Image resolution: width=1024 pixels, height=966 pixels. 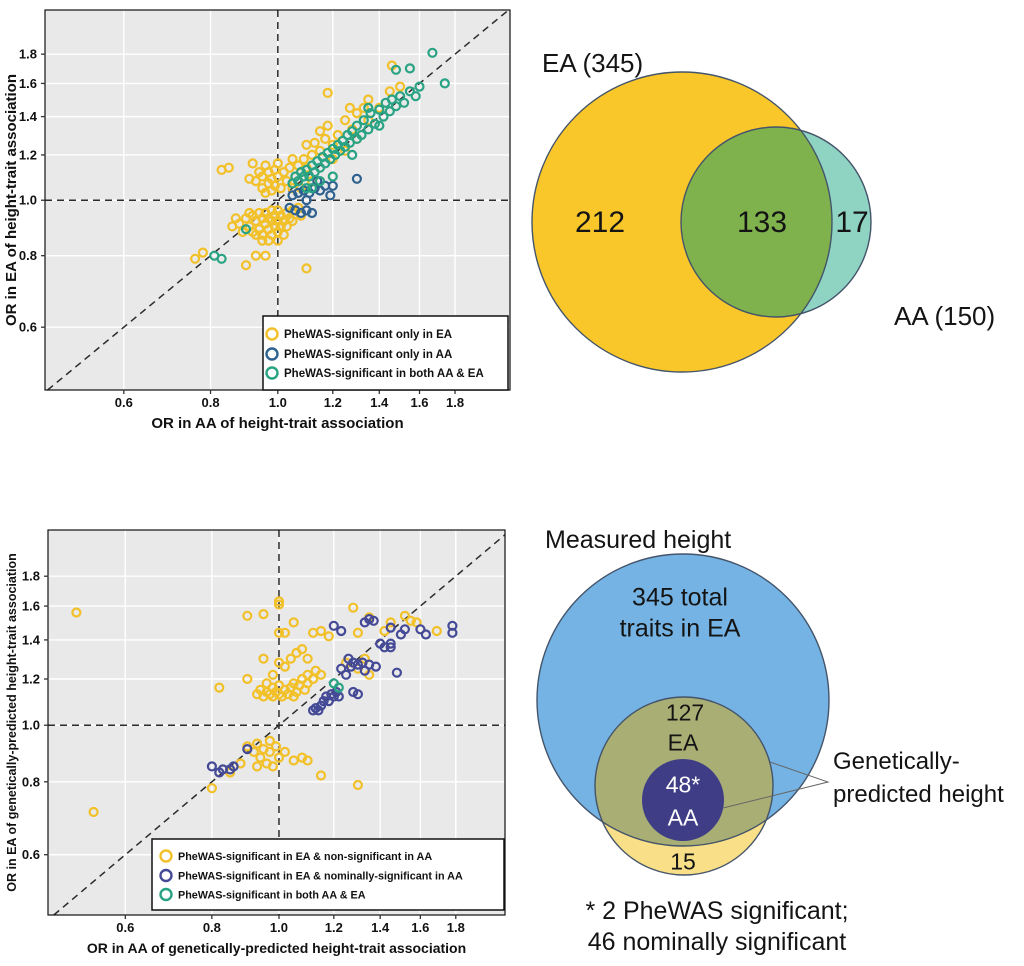 I want to click on x-tick-label: 1.2, so click(x=334, y=927).